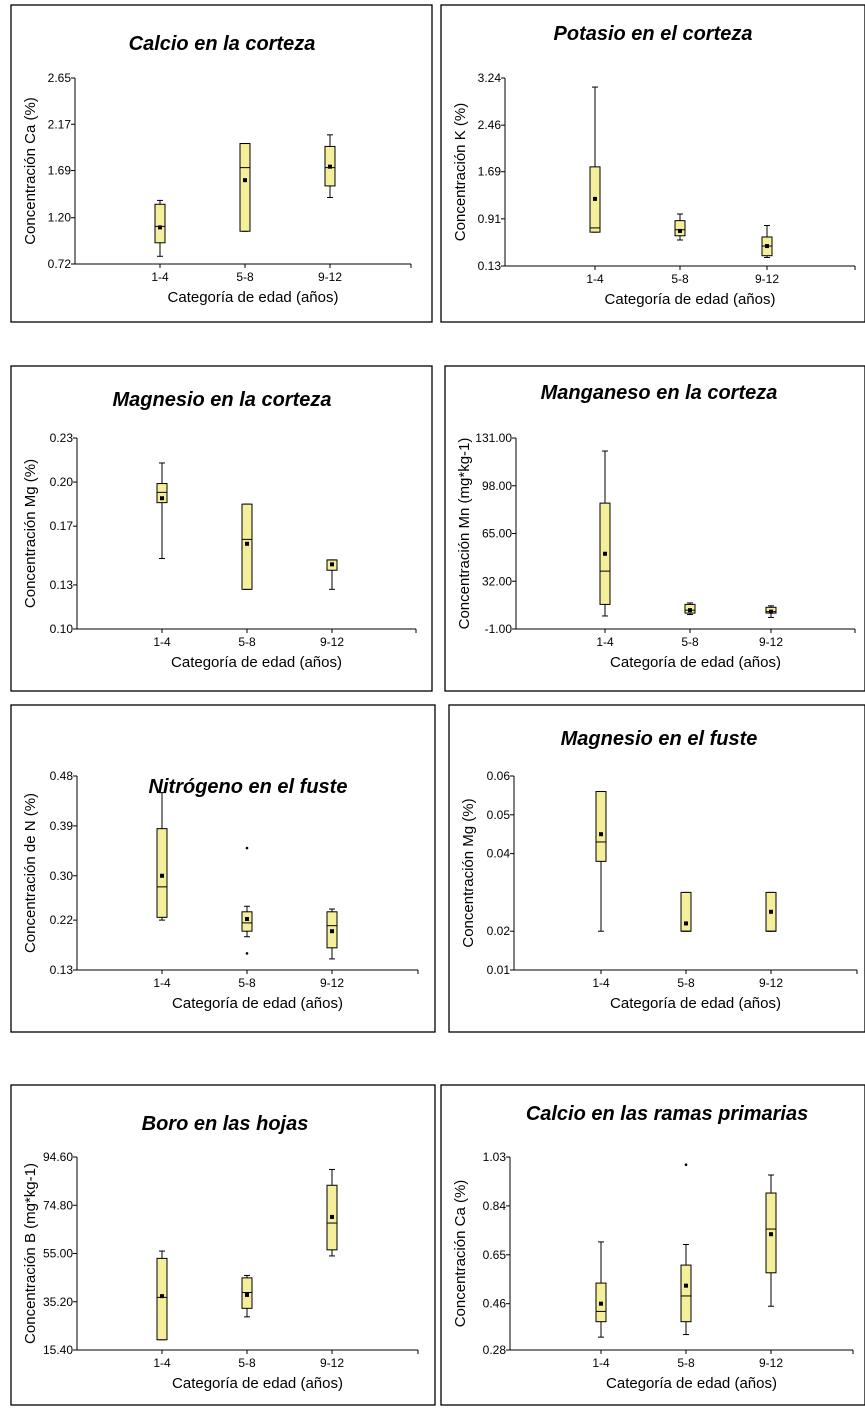 The width and height of the screenshot is (865, 1413). I want to click on y-axis-label: Concentración de N (%), so click(30, 873).